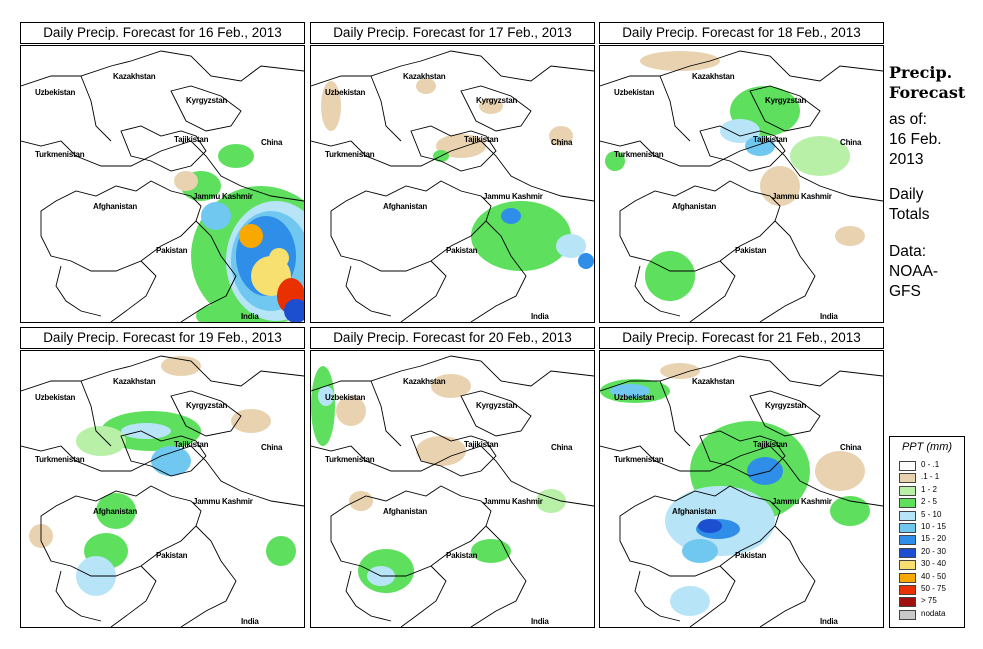  Describe the element at coordinates (906, 194) in the screenshot. I see `totals-line: Daily` at that location.